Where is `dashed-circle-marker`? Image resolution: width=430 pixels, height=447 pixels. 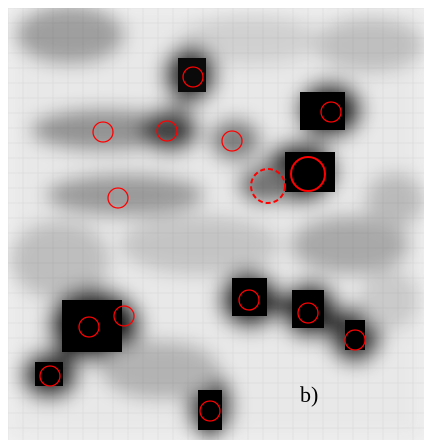 dashed-circle-marker is located at coordinates (268, 186).